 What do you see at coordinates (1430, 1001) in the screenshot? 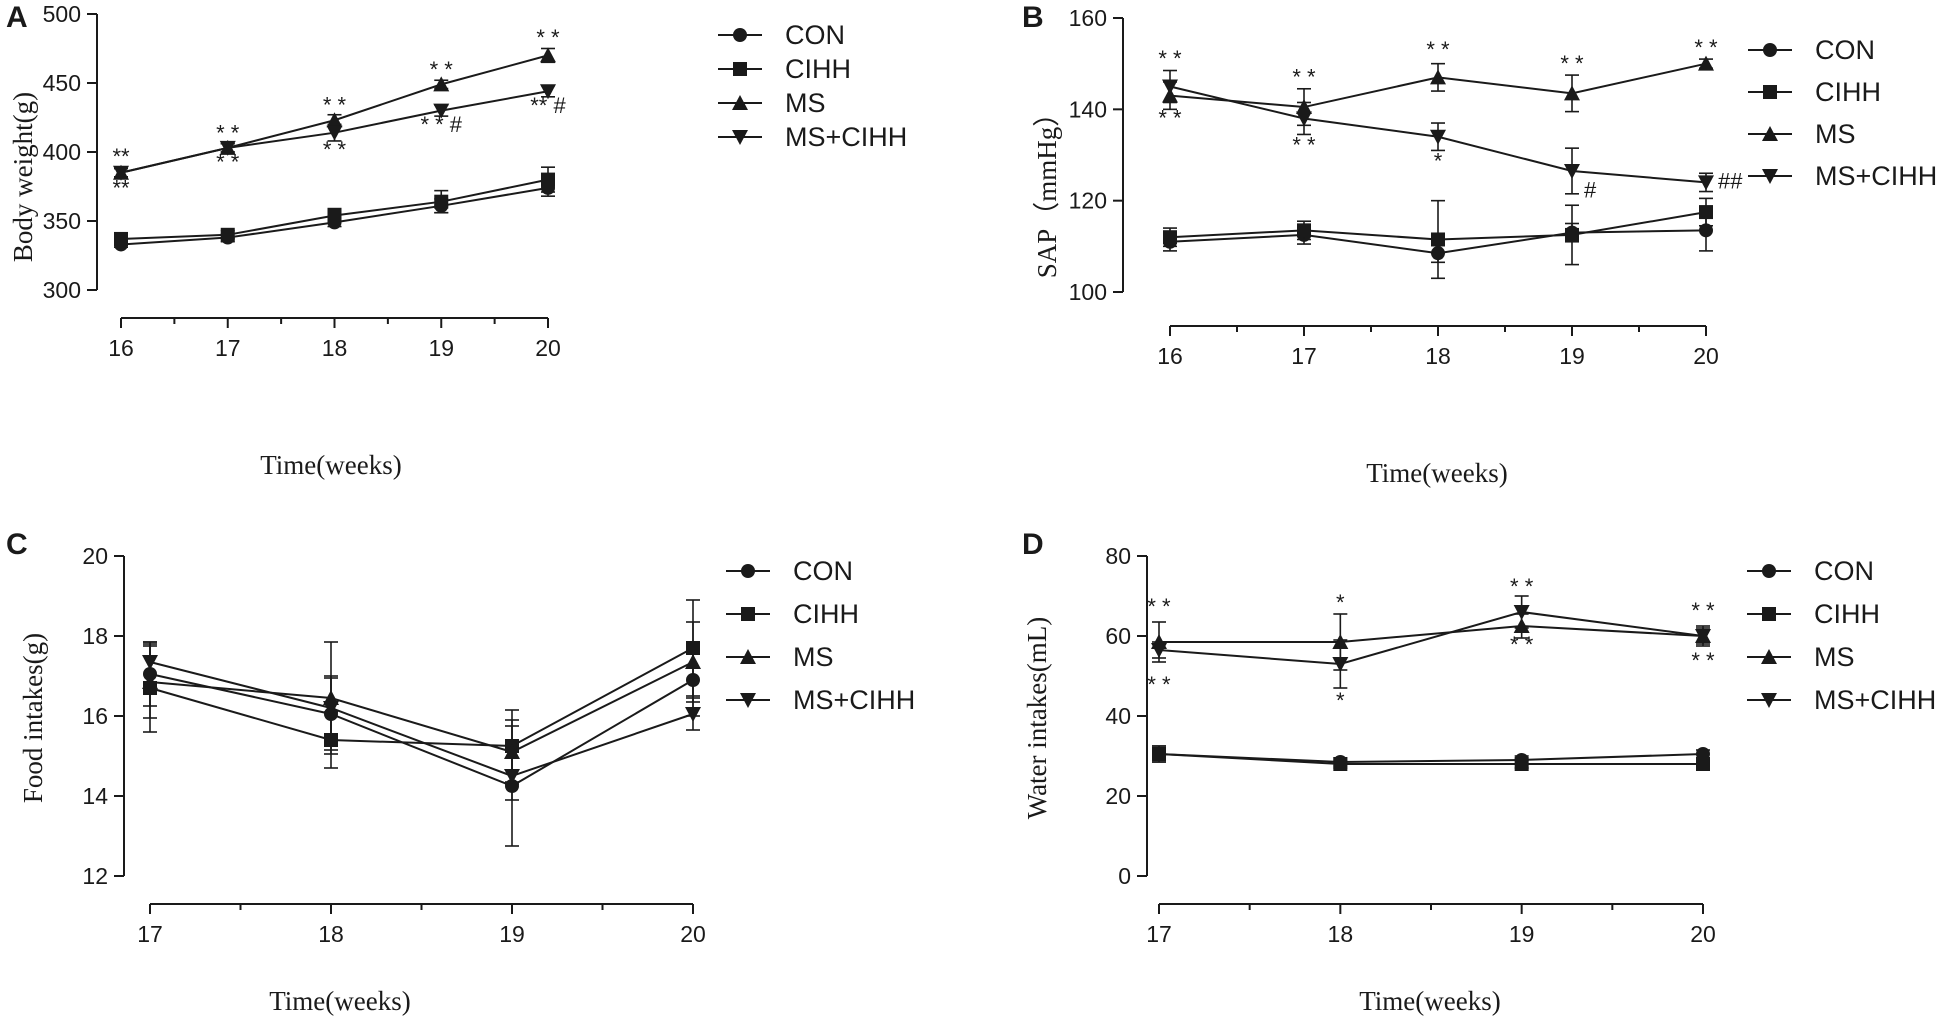
I see `panel-d-xlabel: Time(weeks)` at bounding box center [1430, 1001].